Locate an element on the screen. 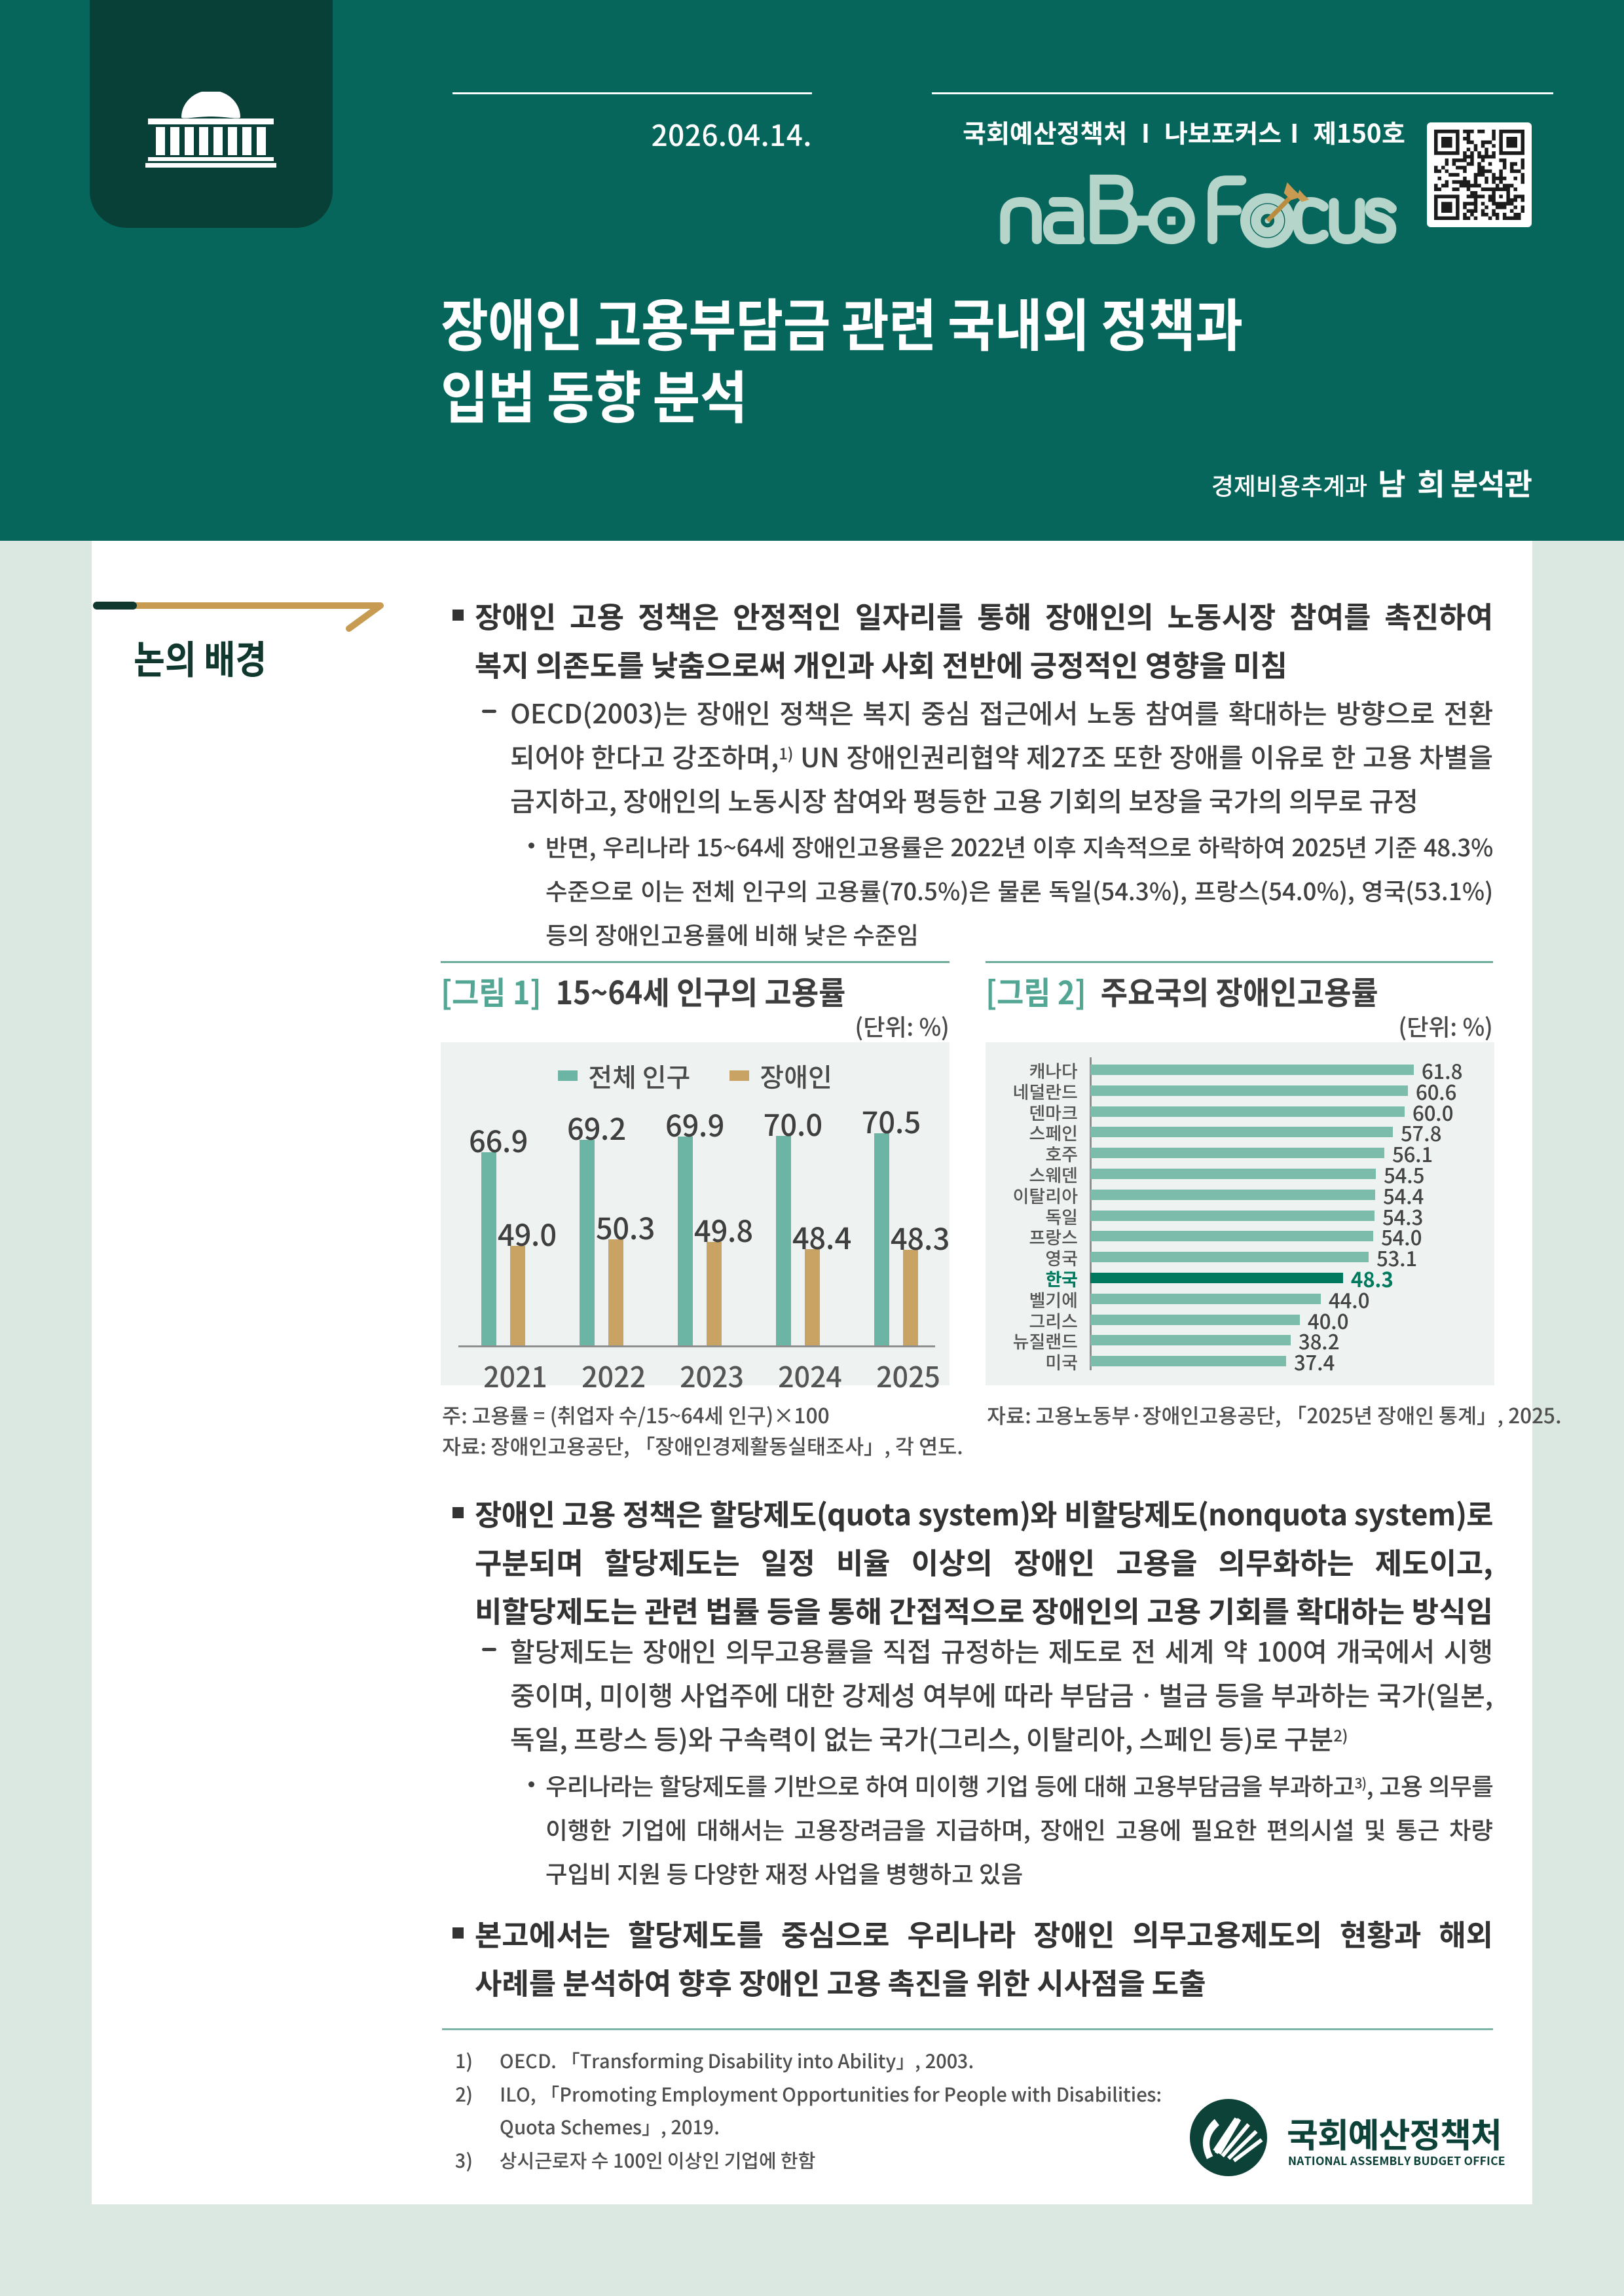 The width and height of the screenshot is (1624, 2296). figure2-bar-네덜란드 is located at coordinates (1249, 1090).